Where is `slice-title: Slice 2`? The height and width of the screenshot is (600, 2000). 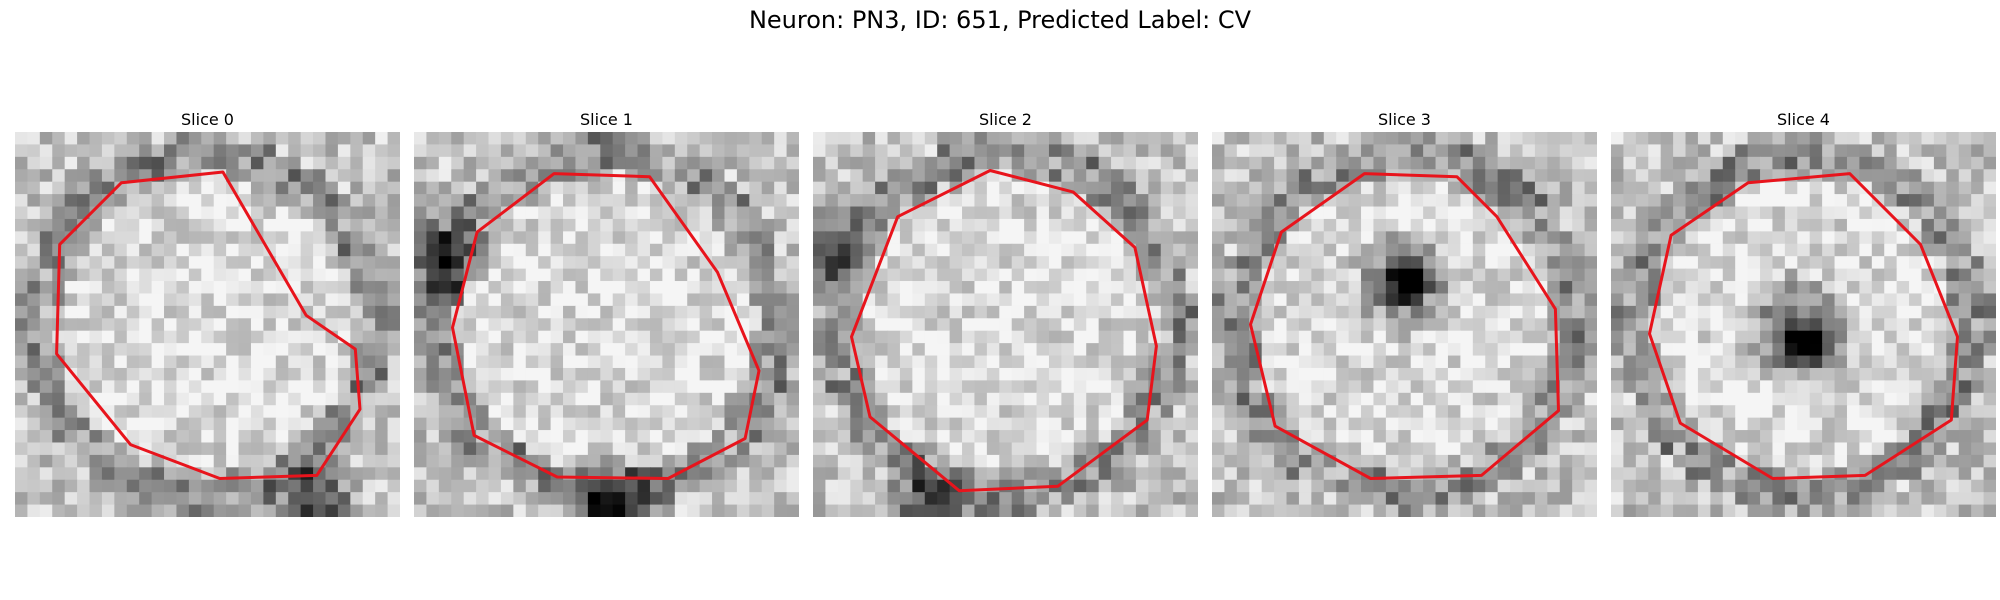 slice-title: Slice 2 is located at coordinates (1005, 119).